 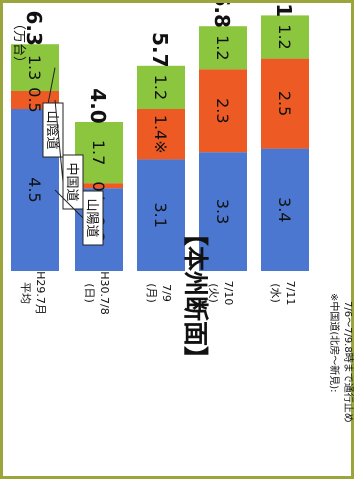 I want to click on value-label-山陰道-4: 1.2, so click(x=284, y=36).